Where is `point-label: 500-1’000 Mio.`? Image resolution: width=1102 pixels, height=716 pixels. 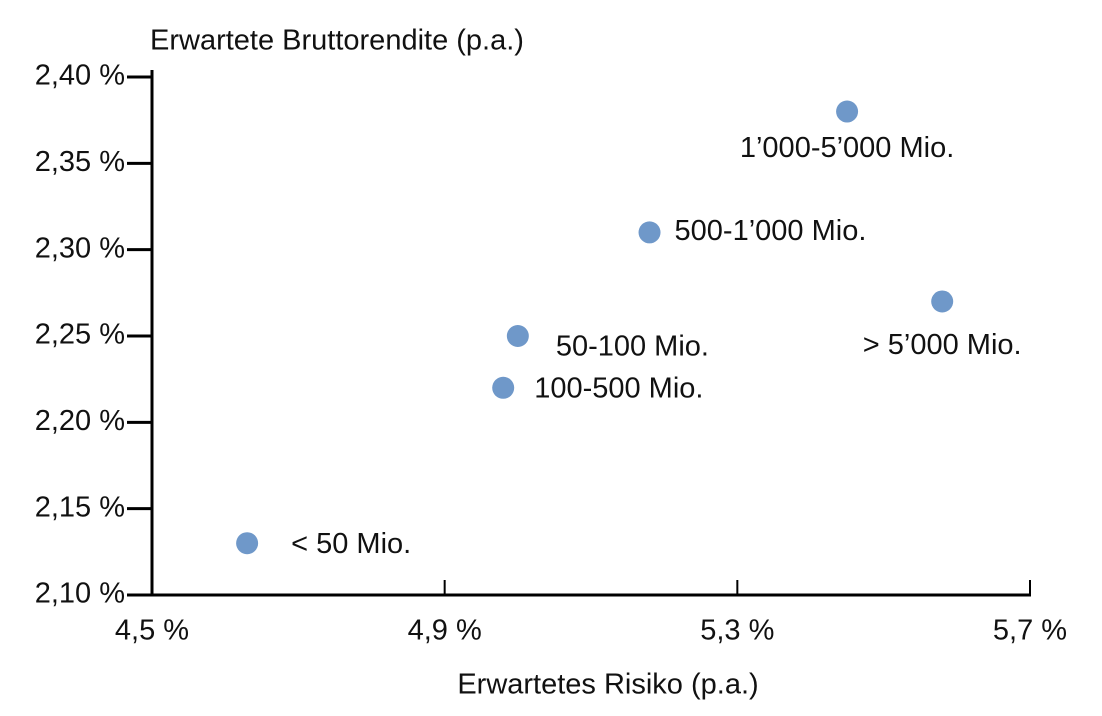
point-label: 500-1’000 Mio. is located at coordinates (771, 231).